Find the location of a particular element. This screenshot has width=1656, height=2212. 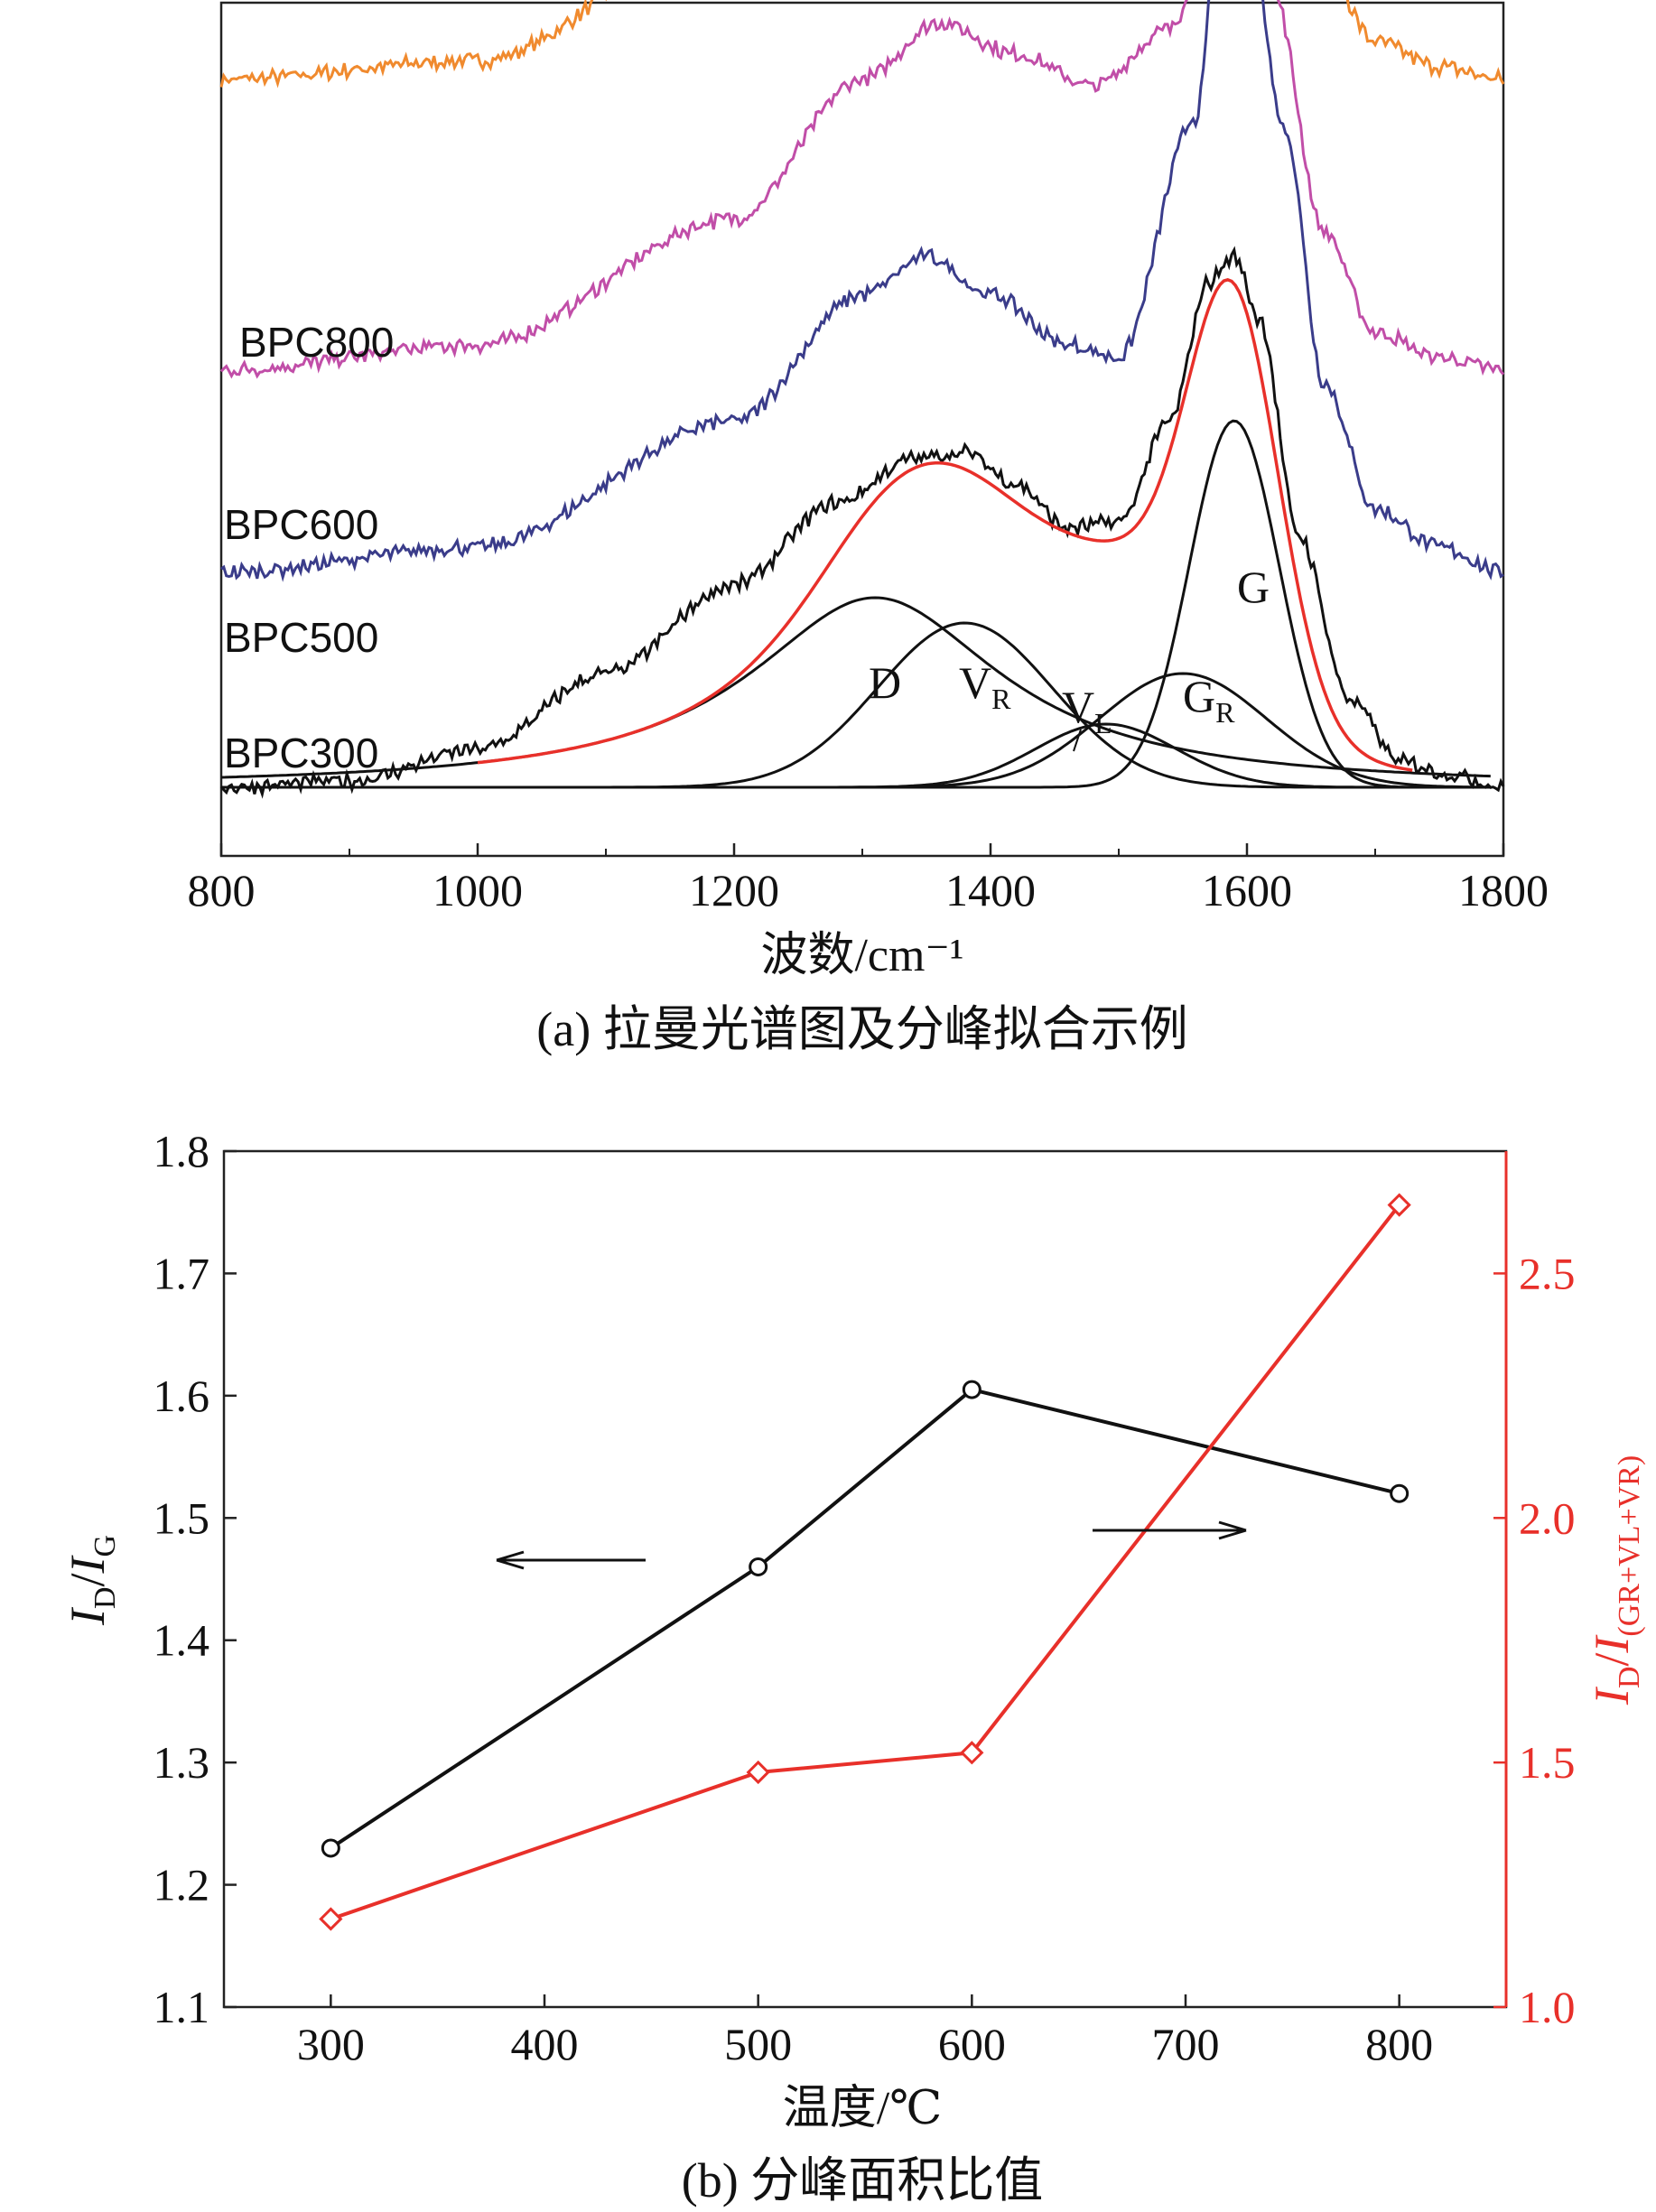

panel-b-x-axis-label: 温度/℃ is located at coordinates (863, 2108).